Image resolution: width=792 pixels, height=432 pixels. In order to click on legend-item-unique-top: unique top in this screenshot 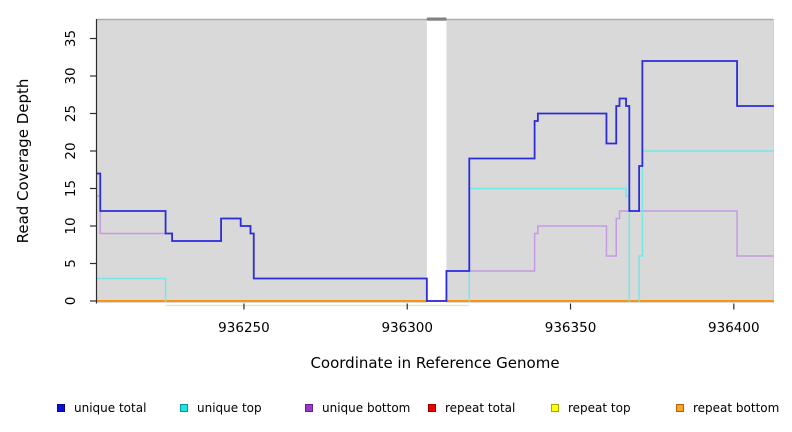, I will do `click(221, 408)`.